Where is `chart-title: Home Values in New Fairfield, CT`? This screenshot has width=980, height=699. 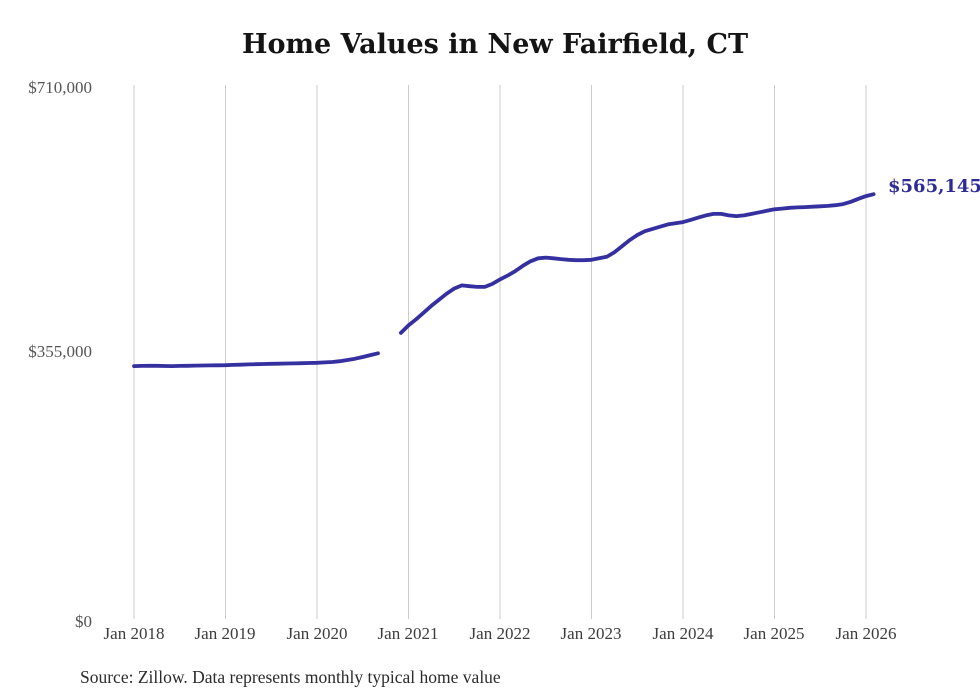 chart-title: Home Values in New Fairfield, CT is located at coordinates (495, 44).